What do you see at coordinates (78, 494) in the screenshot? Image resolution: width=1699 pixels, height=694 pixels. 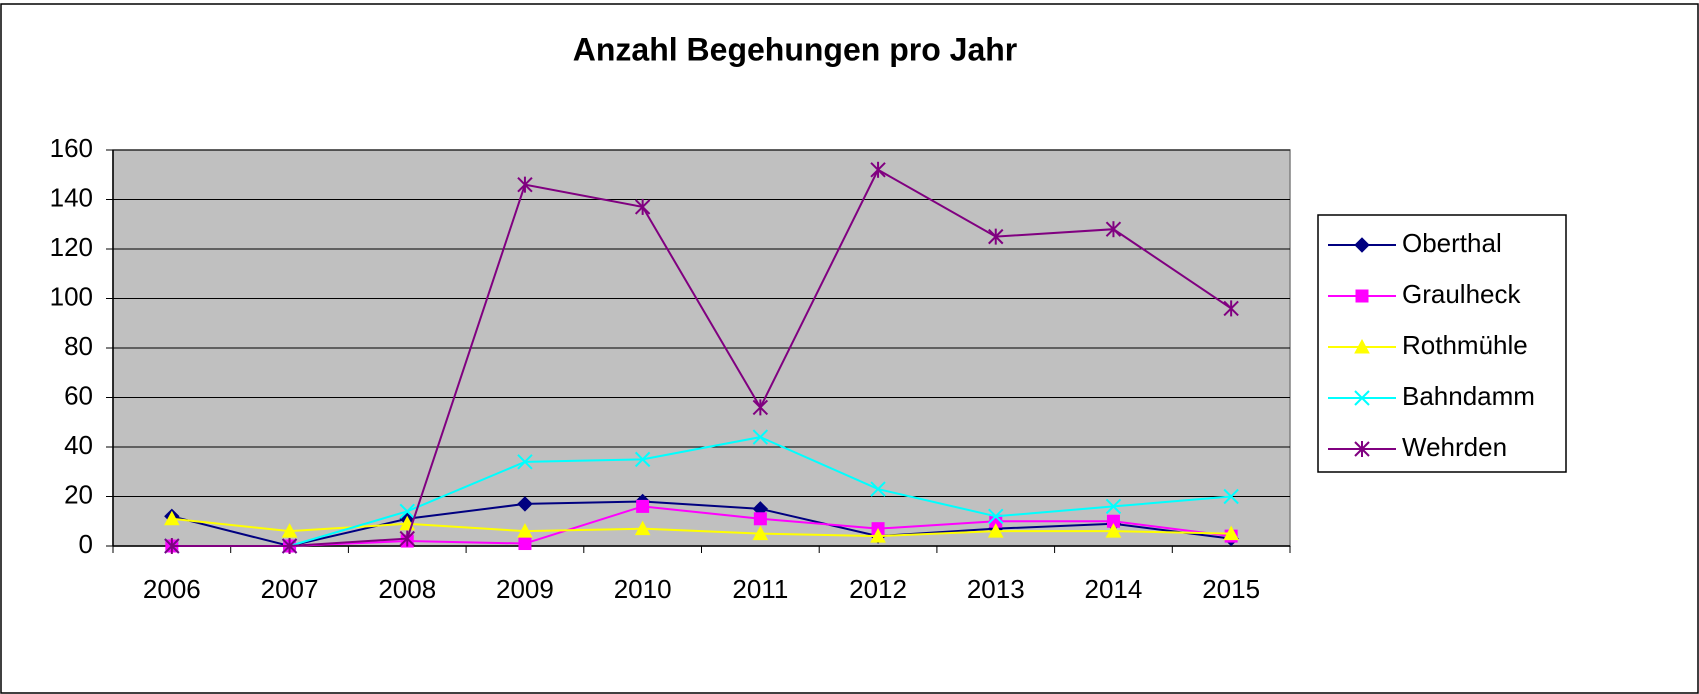 I see `y-tick-label: 20` at bounding box center [78, 494].